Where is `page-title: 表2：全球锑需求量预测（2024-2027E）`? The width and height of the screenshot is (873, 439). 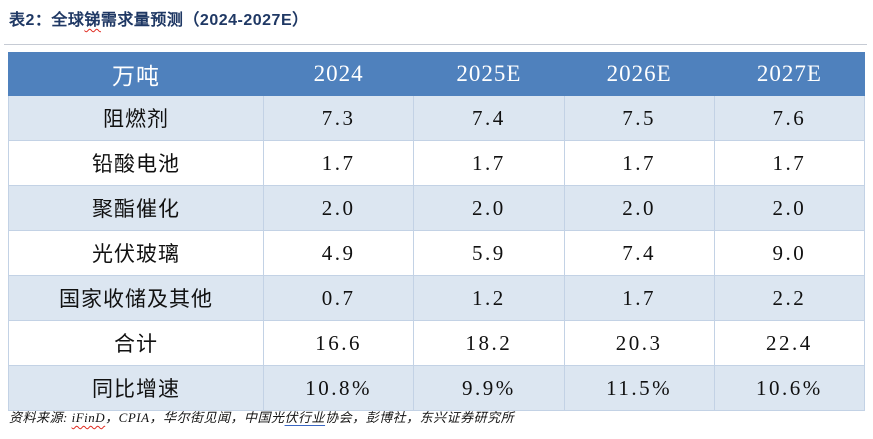
page-title: 表2：全球锑需求量预测（2024-2027E） is located at coordinates (159, 18).